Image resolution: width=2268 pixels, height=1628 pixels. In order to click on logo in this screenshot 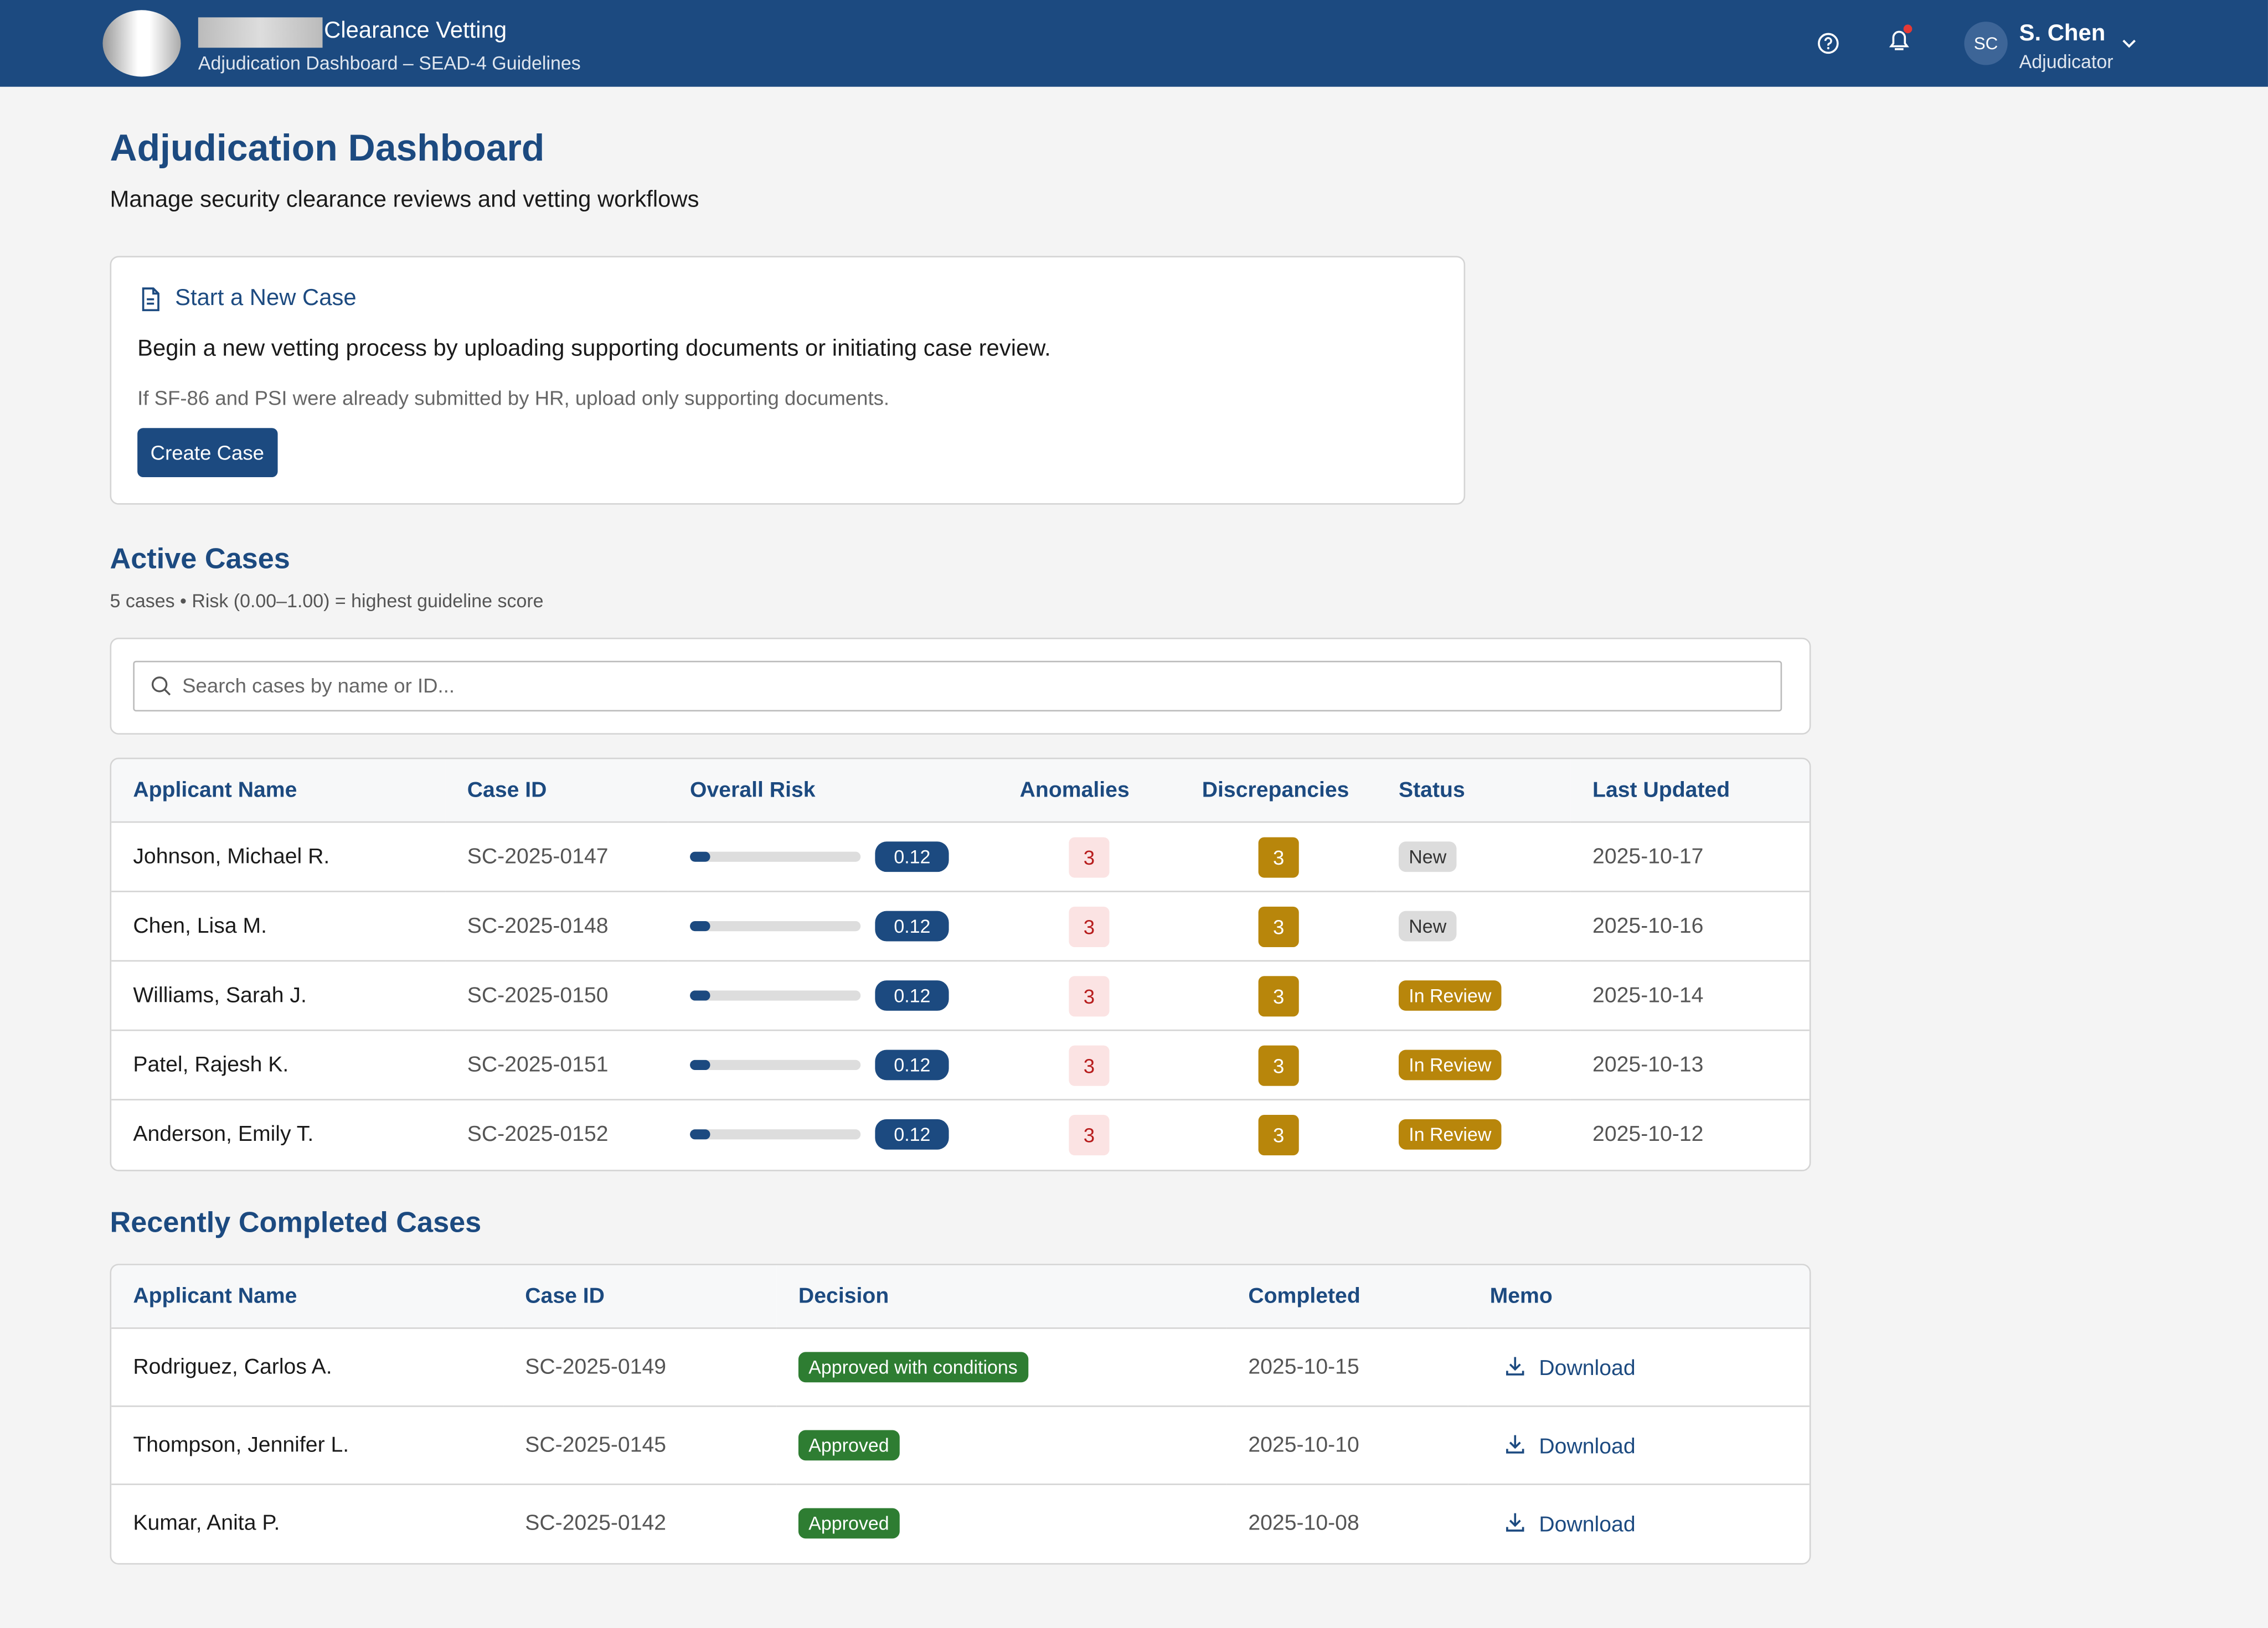, I will do `click(141, 43)`.